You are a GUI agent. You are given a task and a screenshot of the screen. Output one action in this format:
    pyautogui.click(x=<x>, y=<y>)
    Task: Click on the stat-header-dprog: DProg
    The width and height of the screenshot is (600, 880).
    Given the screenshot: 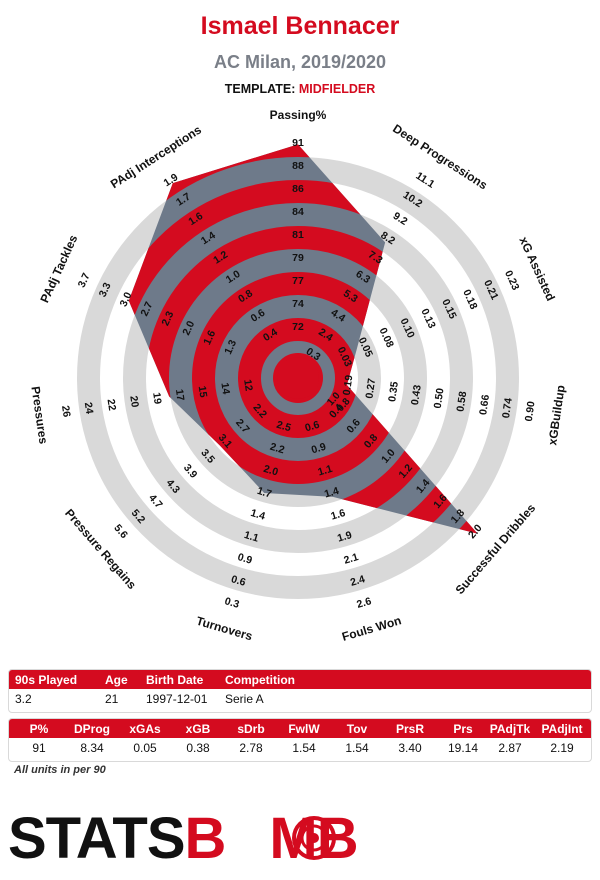 What is the action you would take?
    pyautogui.click(x=92, y=729)
    